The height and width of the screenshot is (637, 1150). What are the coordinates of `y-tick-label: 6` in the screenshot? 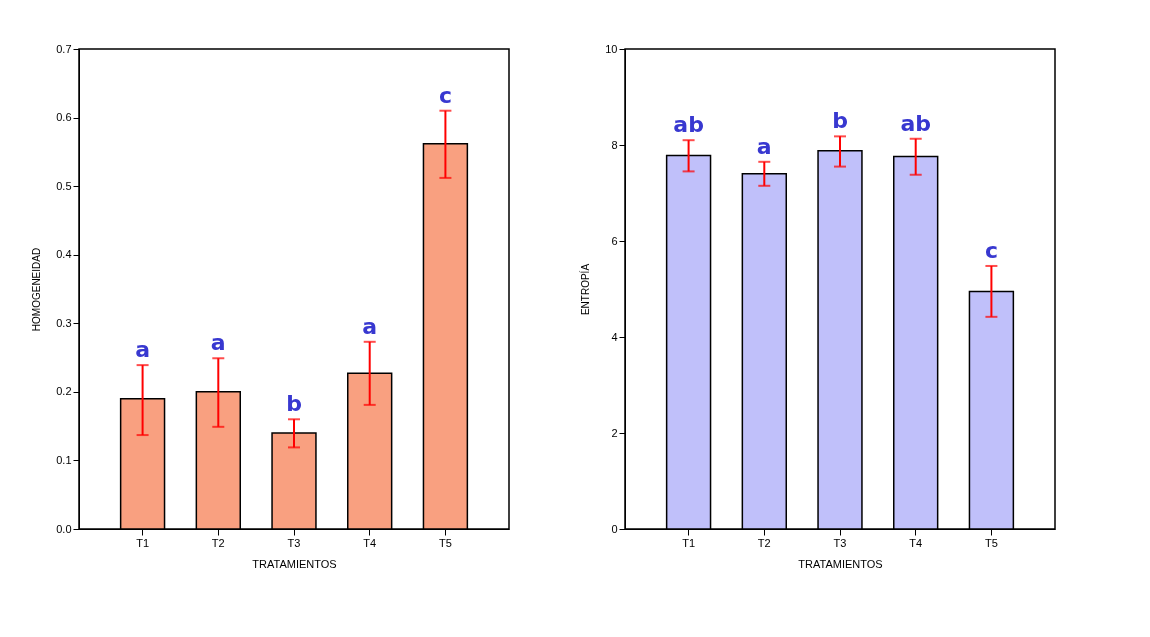 It's located at (614, 240).